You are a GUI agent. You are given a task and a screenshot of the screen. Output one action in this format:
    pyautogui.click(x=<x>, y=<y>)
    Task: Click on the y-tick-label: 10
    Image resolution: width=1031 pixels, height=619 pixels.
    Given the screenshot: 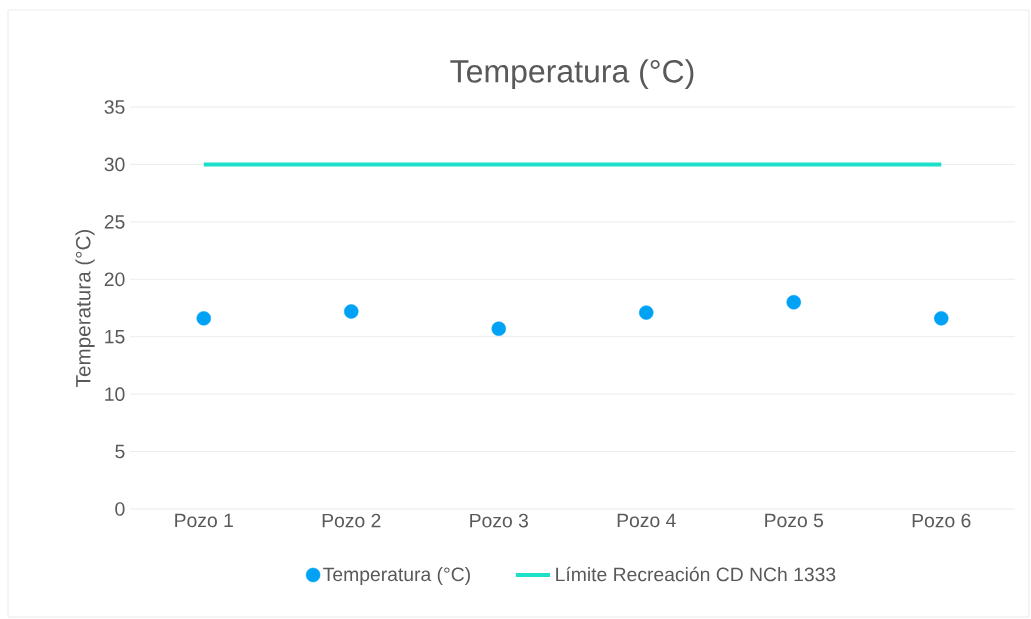 What is the action you would take?
    pyautogui.click(x=115, y=394)
    